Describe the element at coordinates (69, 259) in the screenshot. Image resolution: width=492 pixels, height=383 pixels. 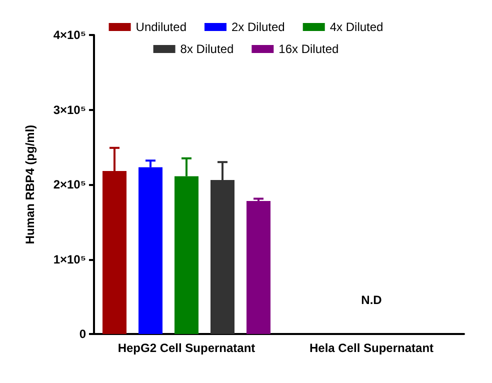
I see `y-tick-label: 1×10⁵` at that location.